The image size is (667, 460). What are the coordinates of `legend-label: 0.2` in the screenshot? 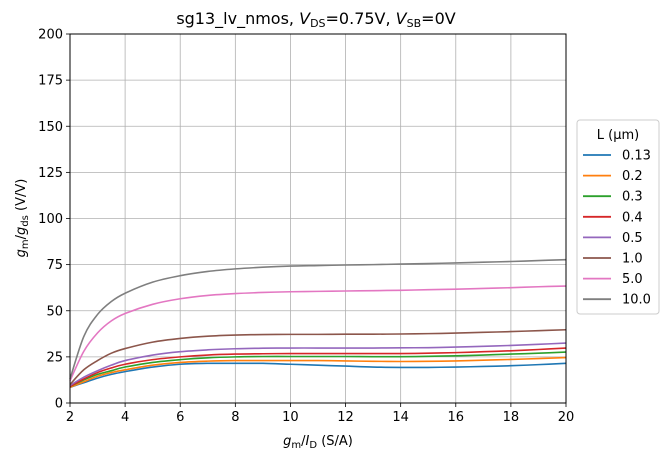 It's located at (632, 176).